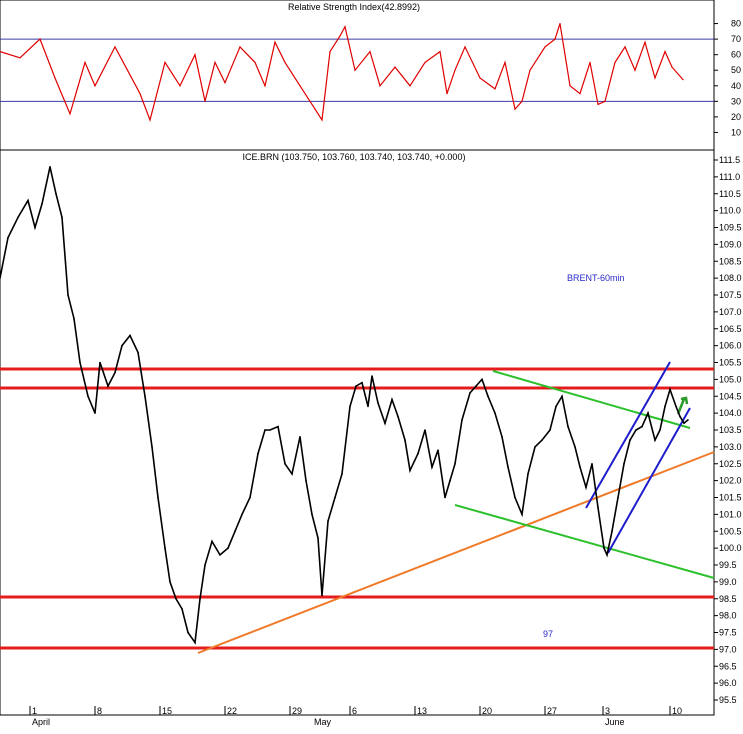  I want to click on price-tick-label: 96.5, so click(728, 666).